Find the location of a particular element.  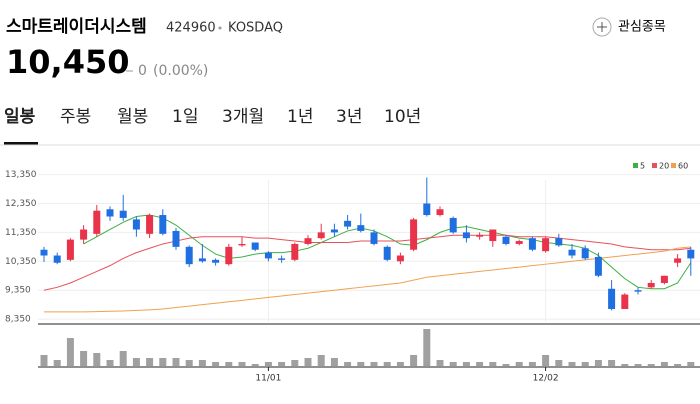

legend-label: 5 is located at coordinates (642, 166).